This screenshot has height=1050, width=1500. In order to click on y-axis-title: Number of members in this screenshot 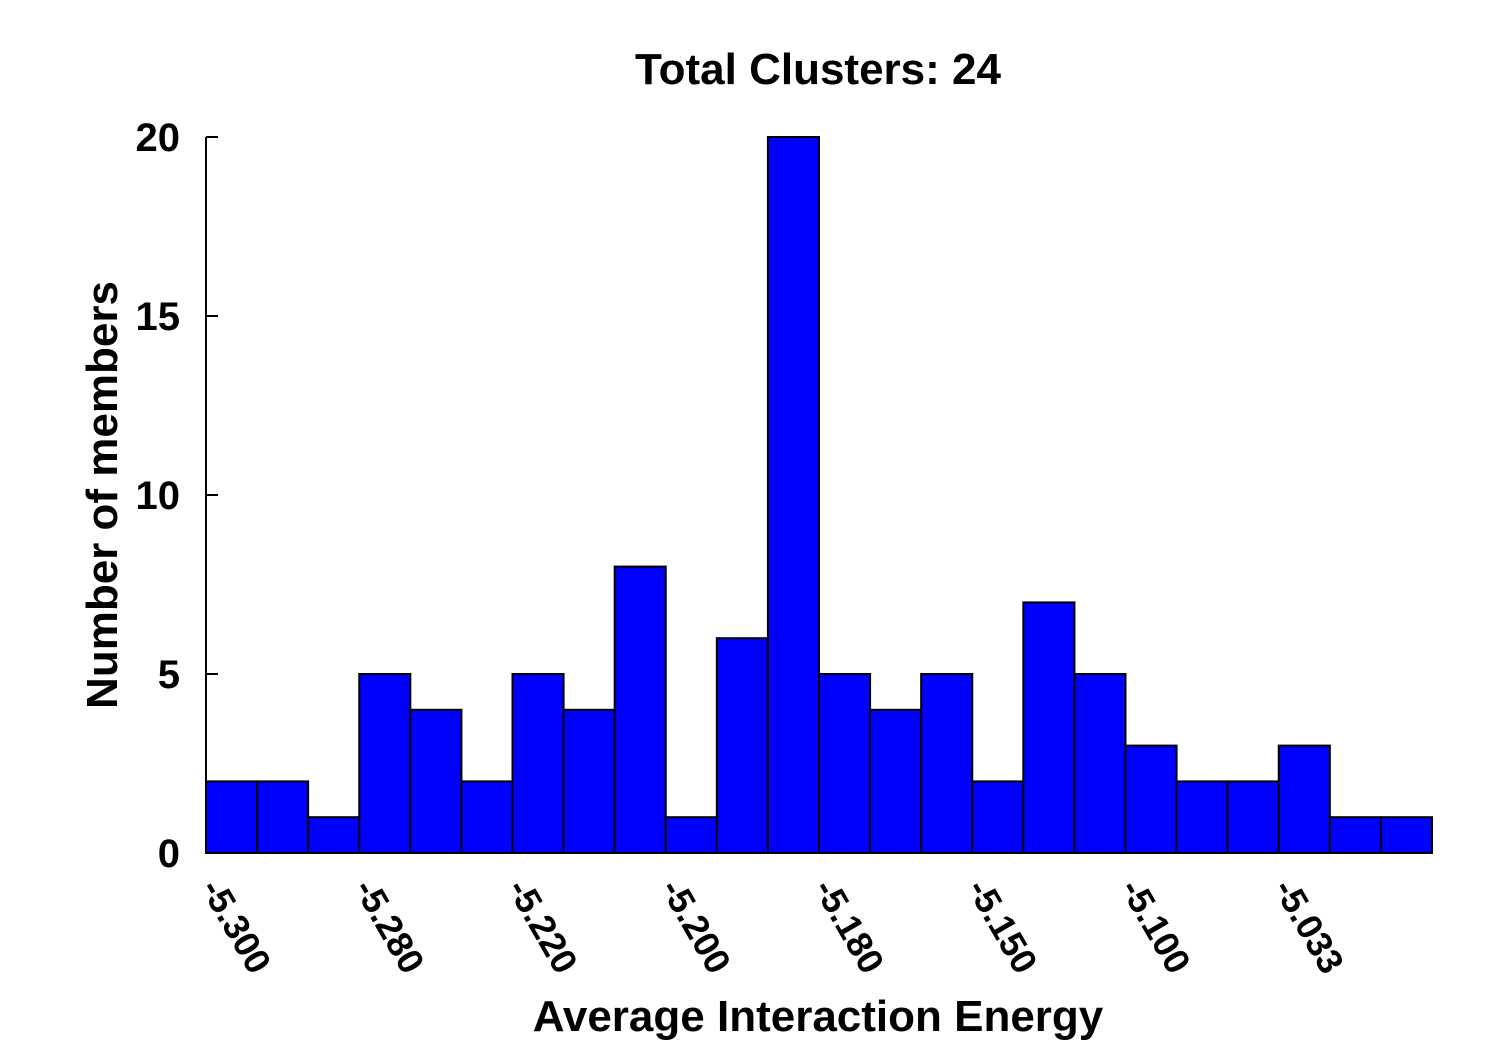, I will do `click(102, 495)`.